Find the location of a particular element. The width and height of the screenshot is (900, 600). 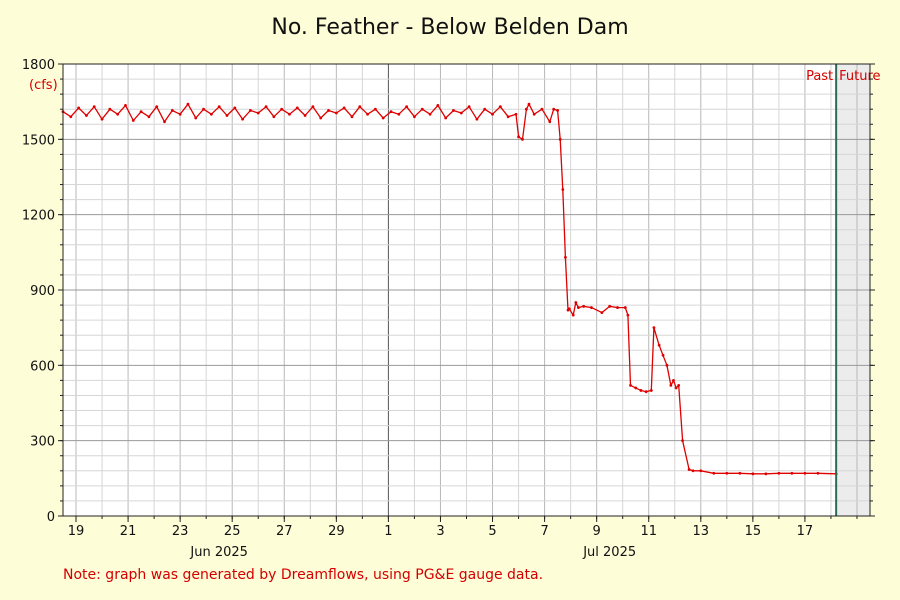

x-tick-label: 25 is located at coordinates (232, 531).